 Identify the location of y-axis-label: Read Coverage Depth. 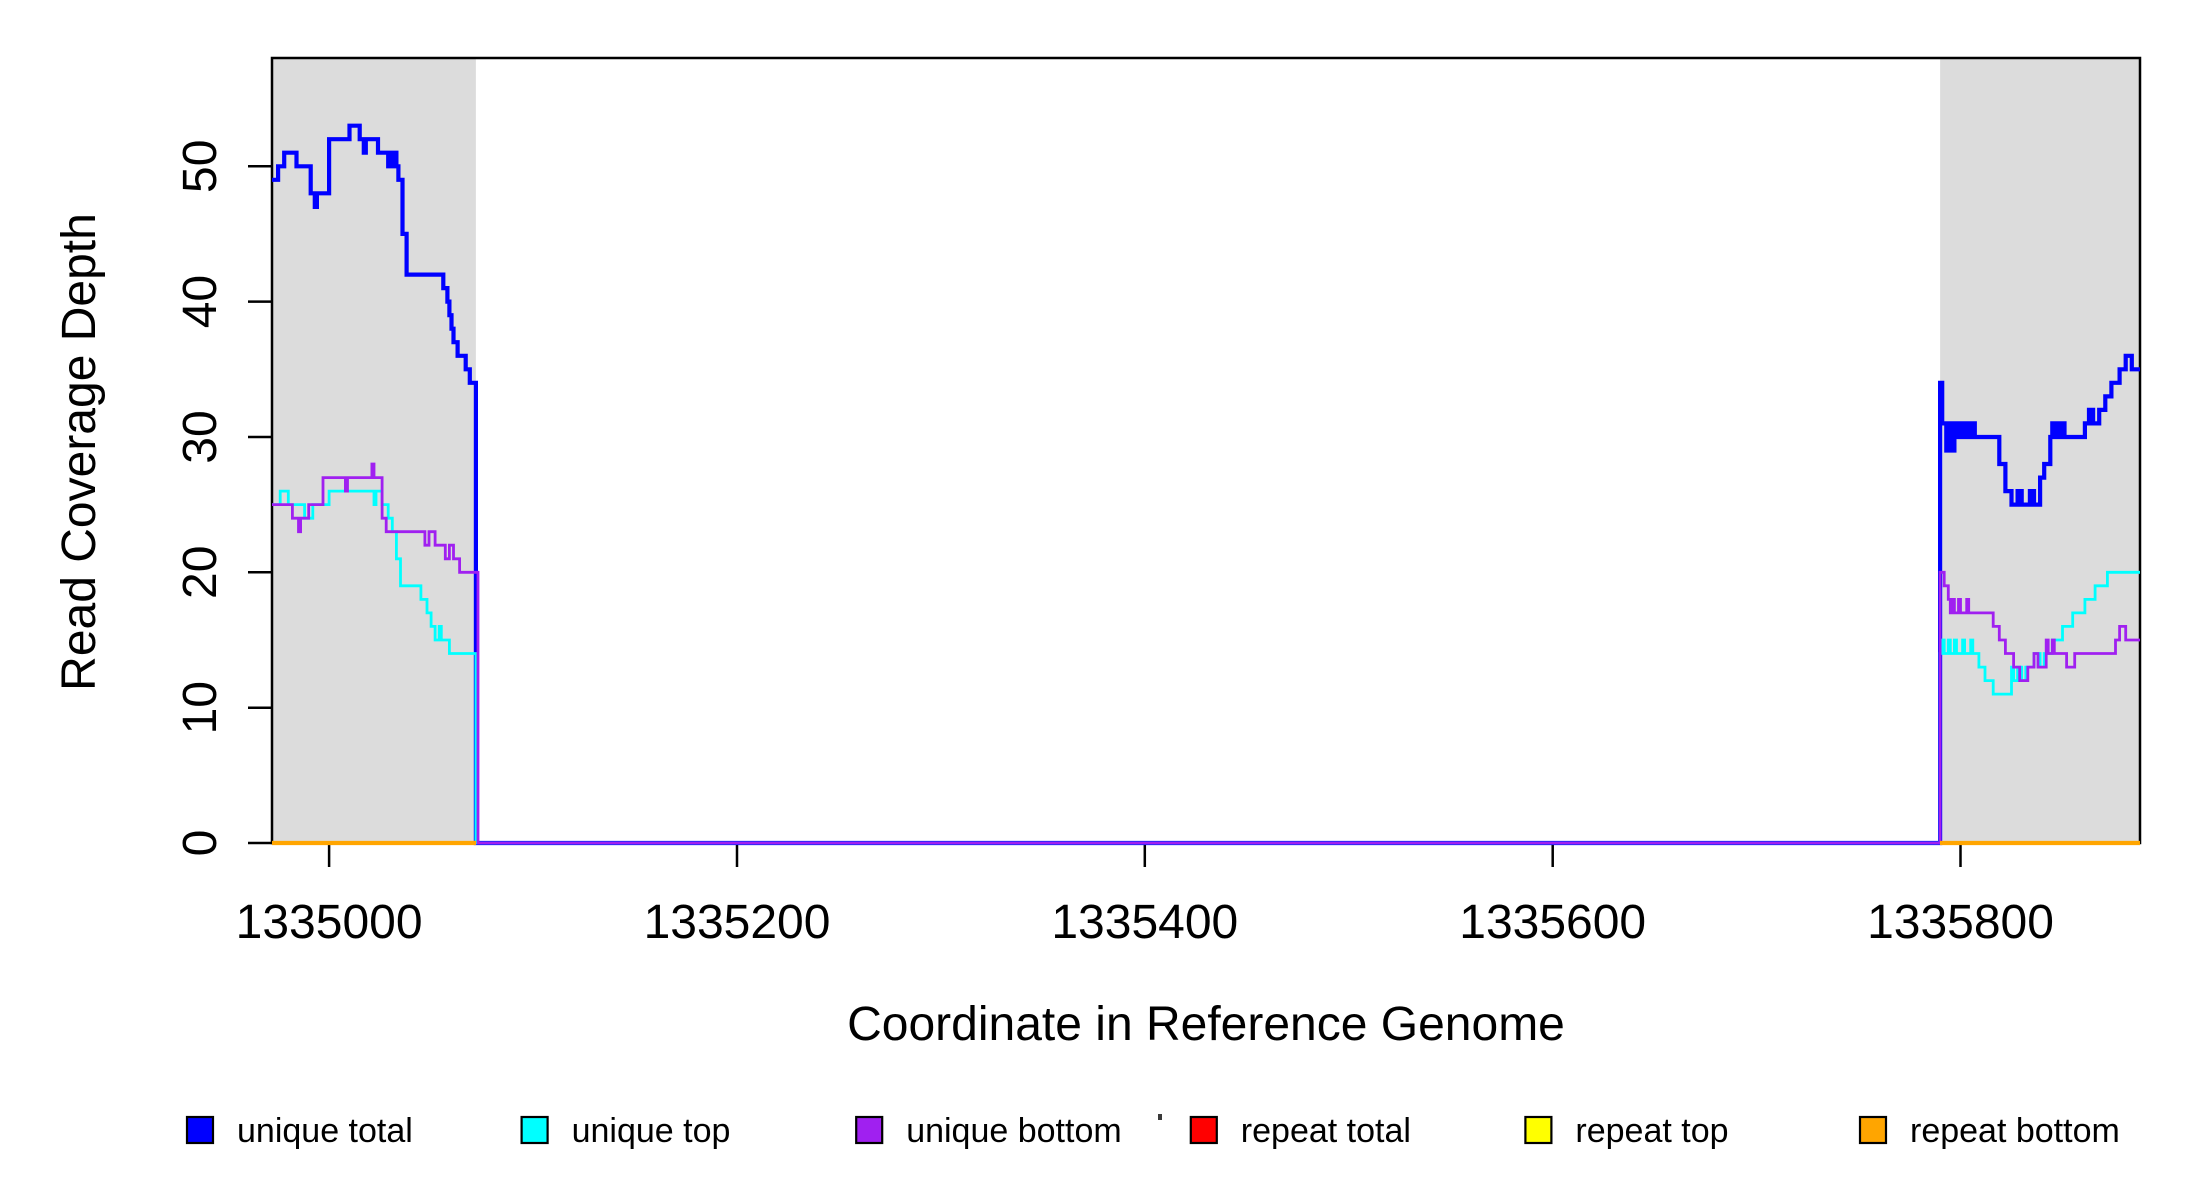
(79, 452).